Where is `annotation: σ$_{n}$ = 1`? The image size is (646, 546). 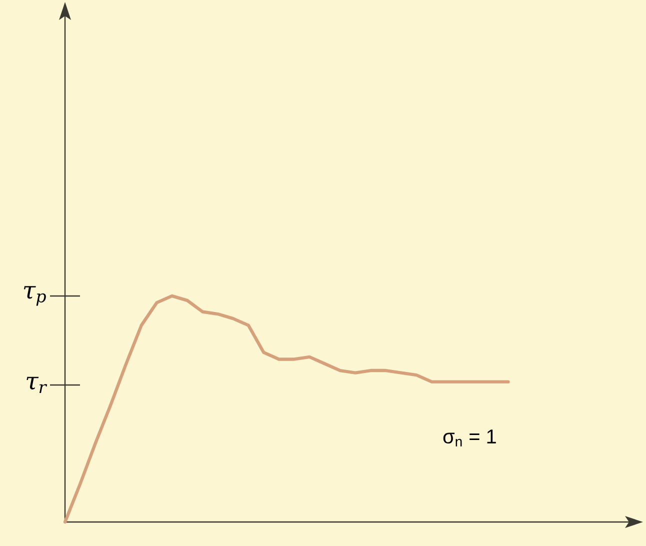
annotation: σ$_{n}$ = 1 is located at coordinates (469, 438).